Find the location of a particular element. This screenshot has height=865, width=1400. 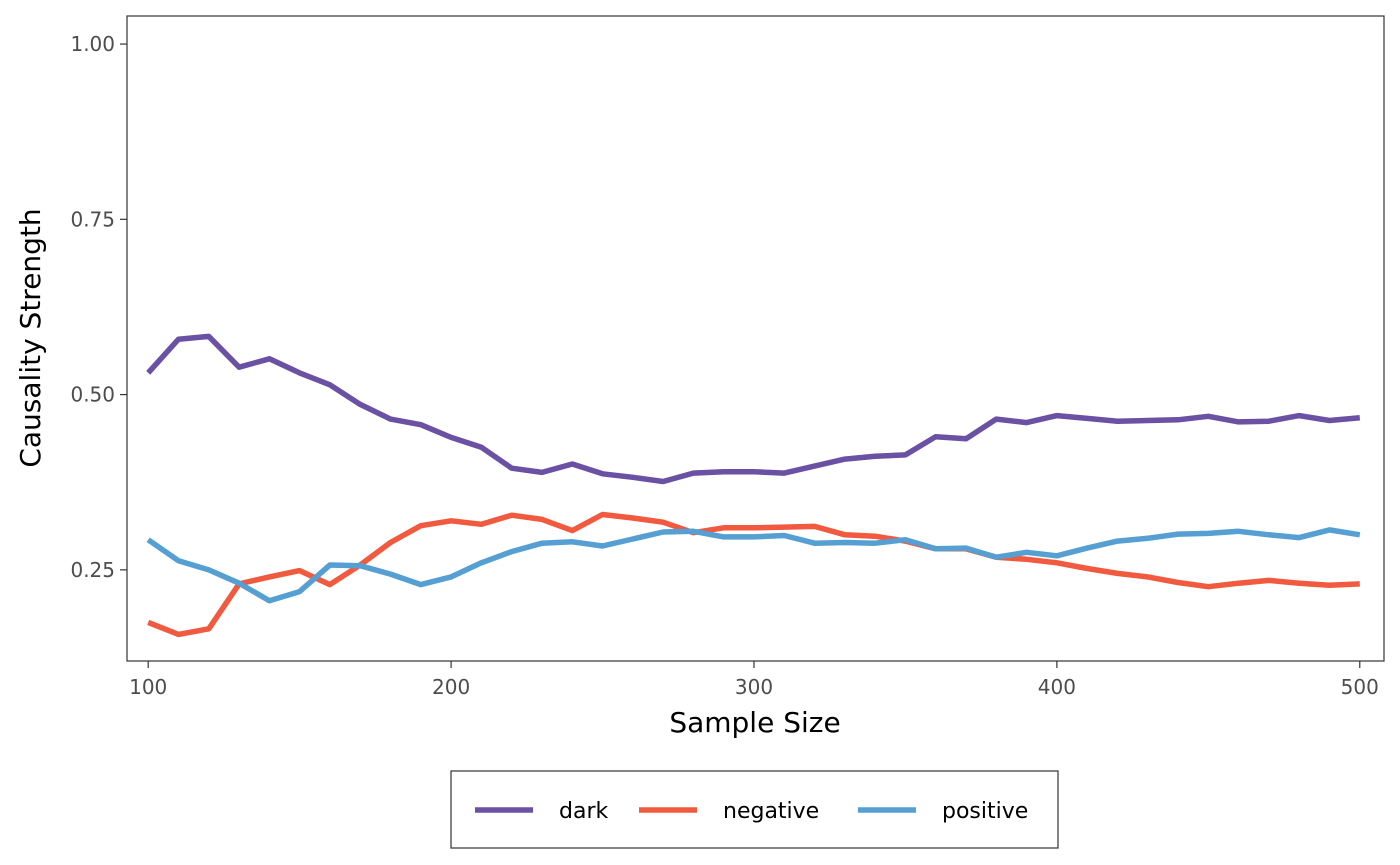

series-line-negative is located at coordinates (753, 574).